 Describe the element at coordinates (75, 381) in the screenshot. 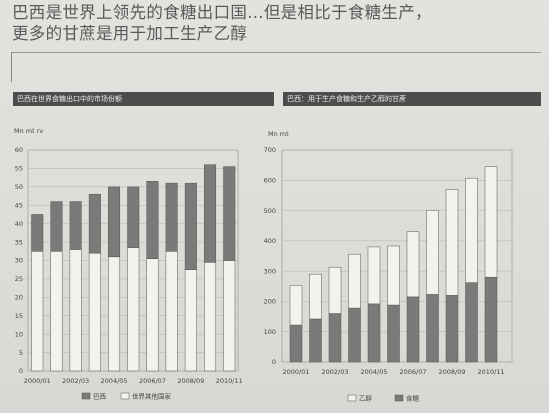

I see `left-xtick-label: 2002/03` at that location.